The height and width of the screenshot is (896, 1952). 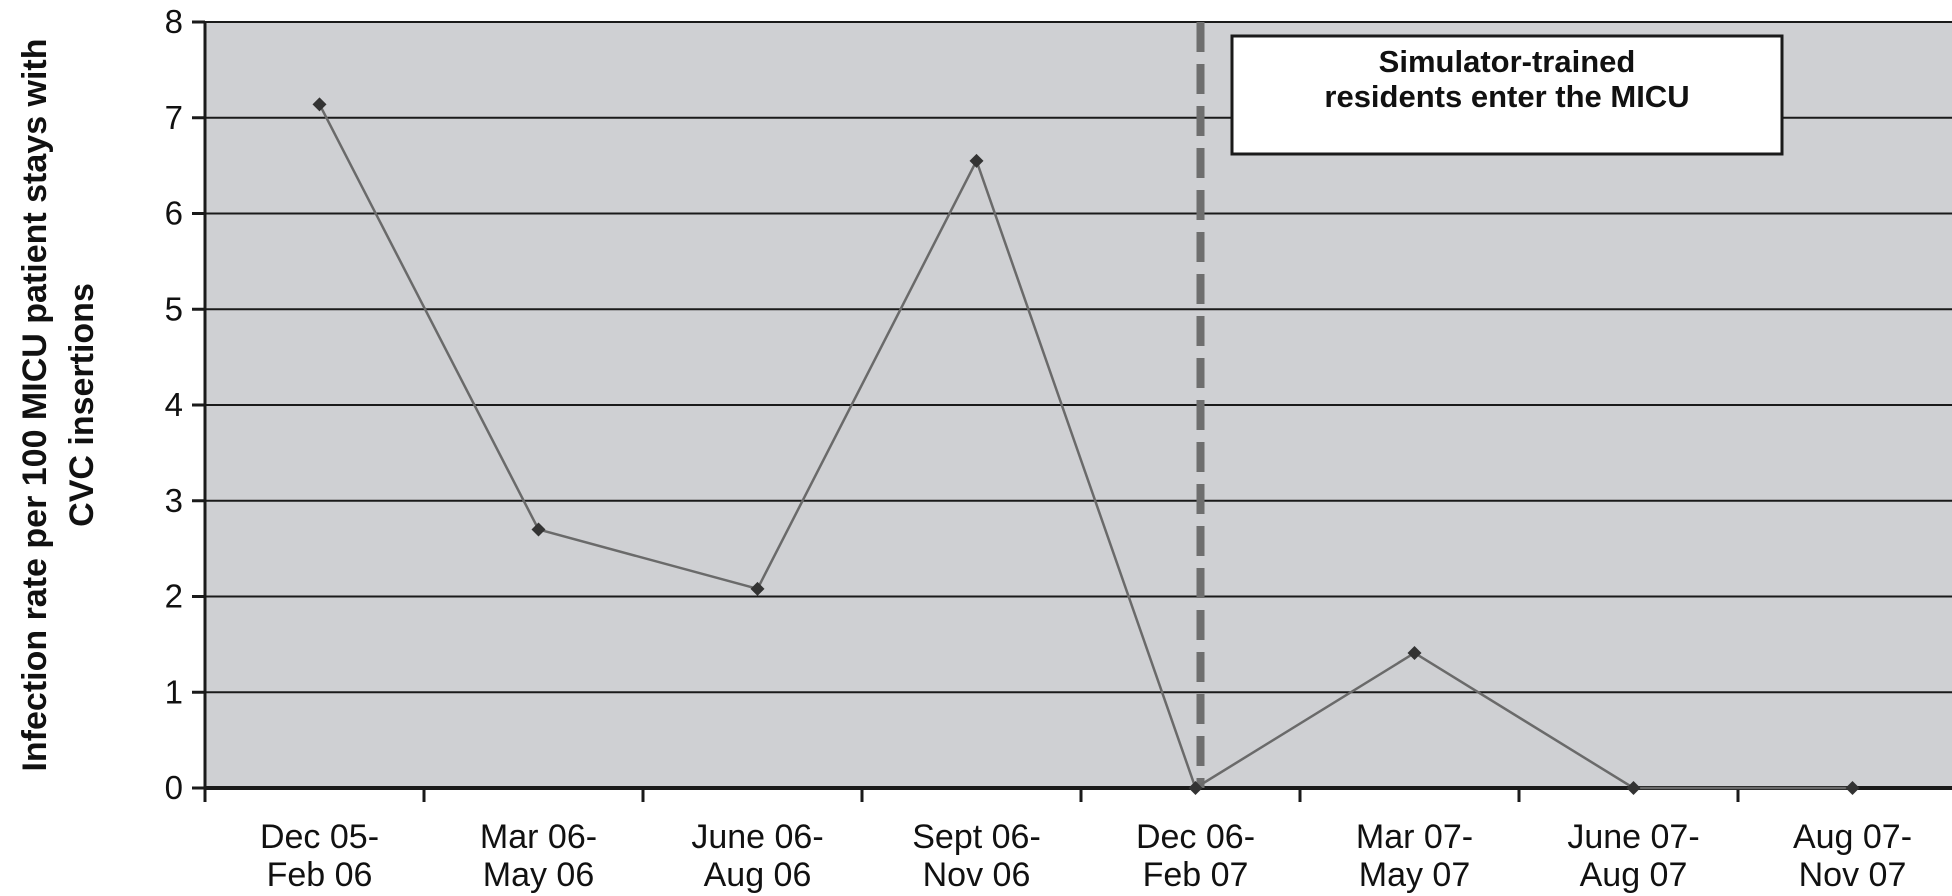 What do you see at coordinates (758, 875) in the screenshot?
I see `x-tick-label: Aug 06` at bounding box center [758, 875].